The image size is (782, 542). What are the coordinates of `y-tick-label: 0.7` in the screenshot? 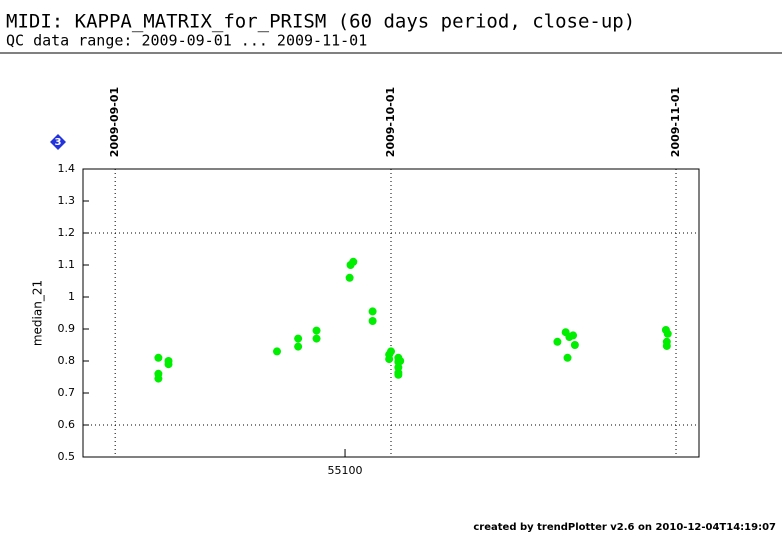 It's located at (67, 392).